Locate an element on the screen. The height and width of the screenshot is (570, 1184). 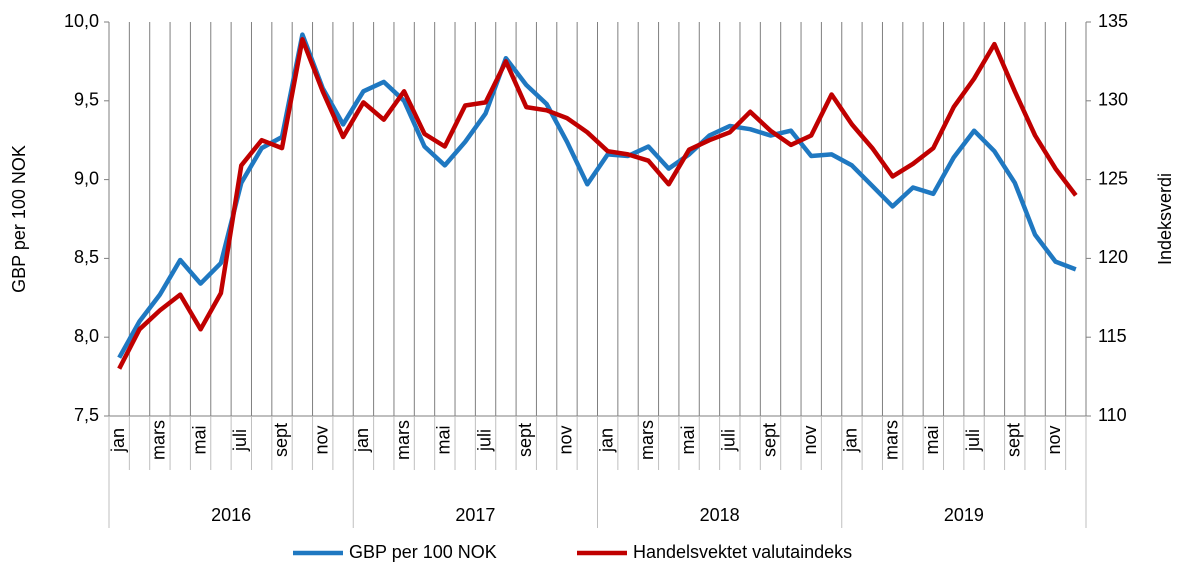
y2-tick-label: 125 is located at coordinates (1113, 178).